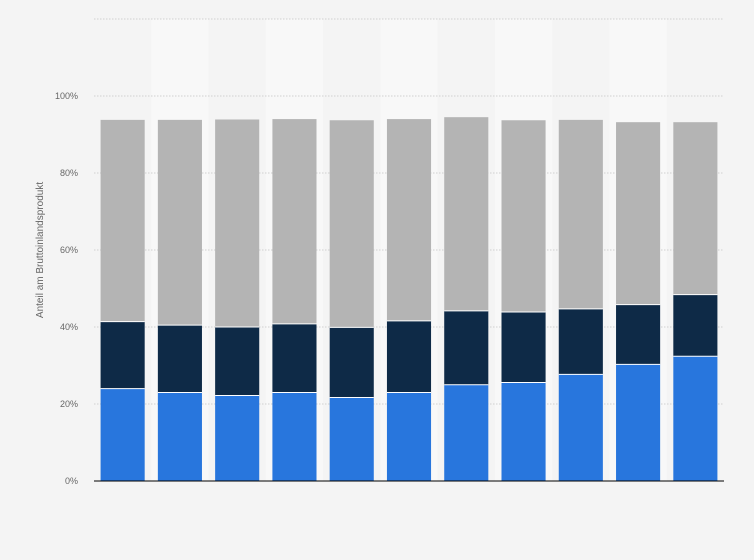 This screenshot has height=560, width=754. Describe the element at coordinates (66, 288) in the screenshot. I see `y-axis-tick-labels: 0% 20% 40% 60% 80% 100%` at that location.